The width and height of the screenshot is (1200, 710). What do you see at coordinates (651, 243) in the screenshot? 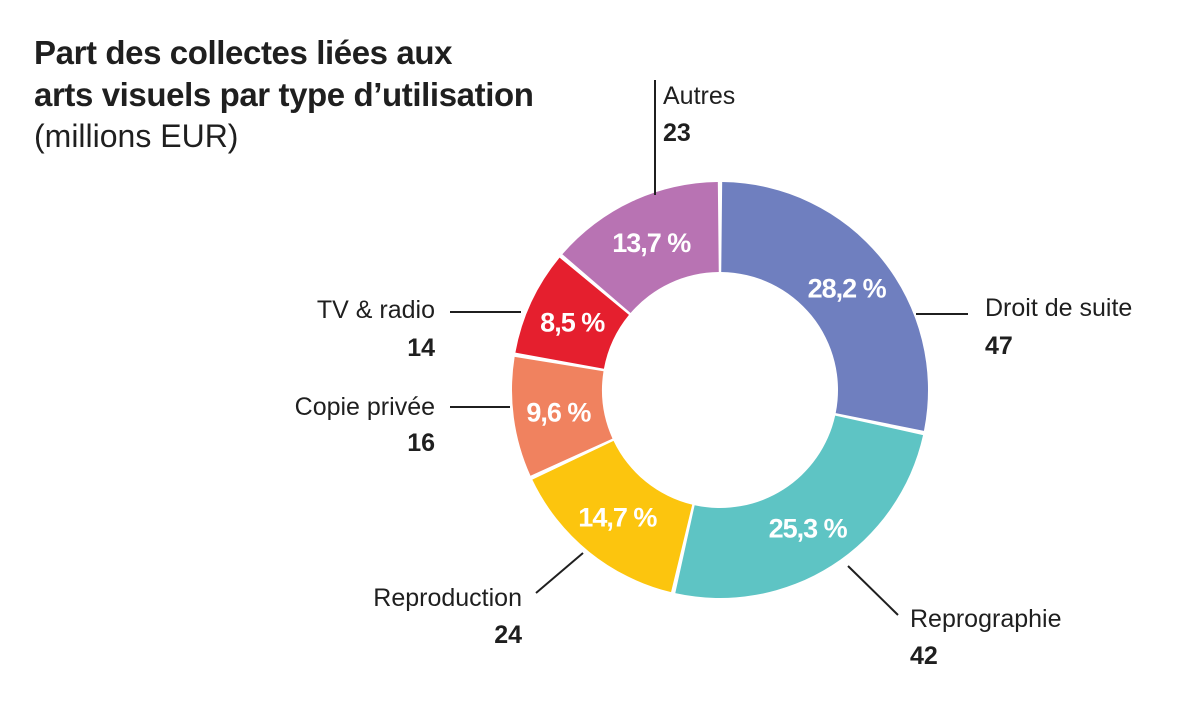
I see `percent-label-autres: 13,7 %` at bounding box center [651, 243].